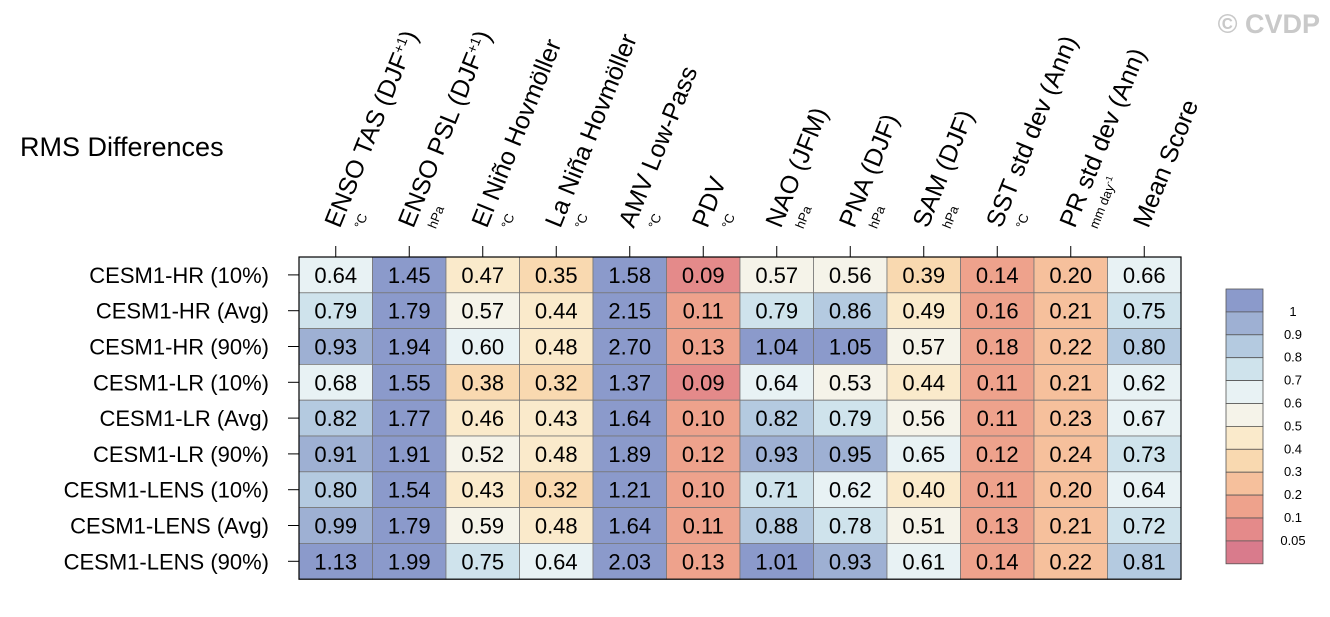 This screenshot has width=1330, height=617. What do you see at coordinates (409, 526) in the screenshot?
I see `cell-value-label: 1.79` at bounding box center [409, 526].